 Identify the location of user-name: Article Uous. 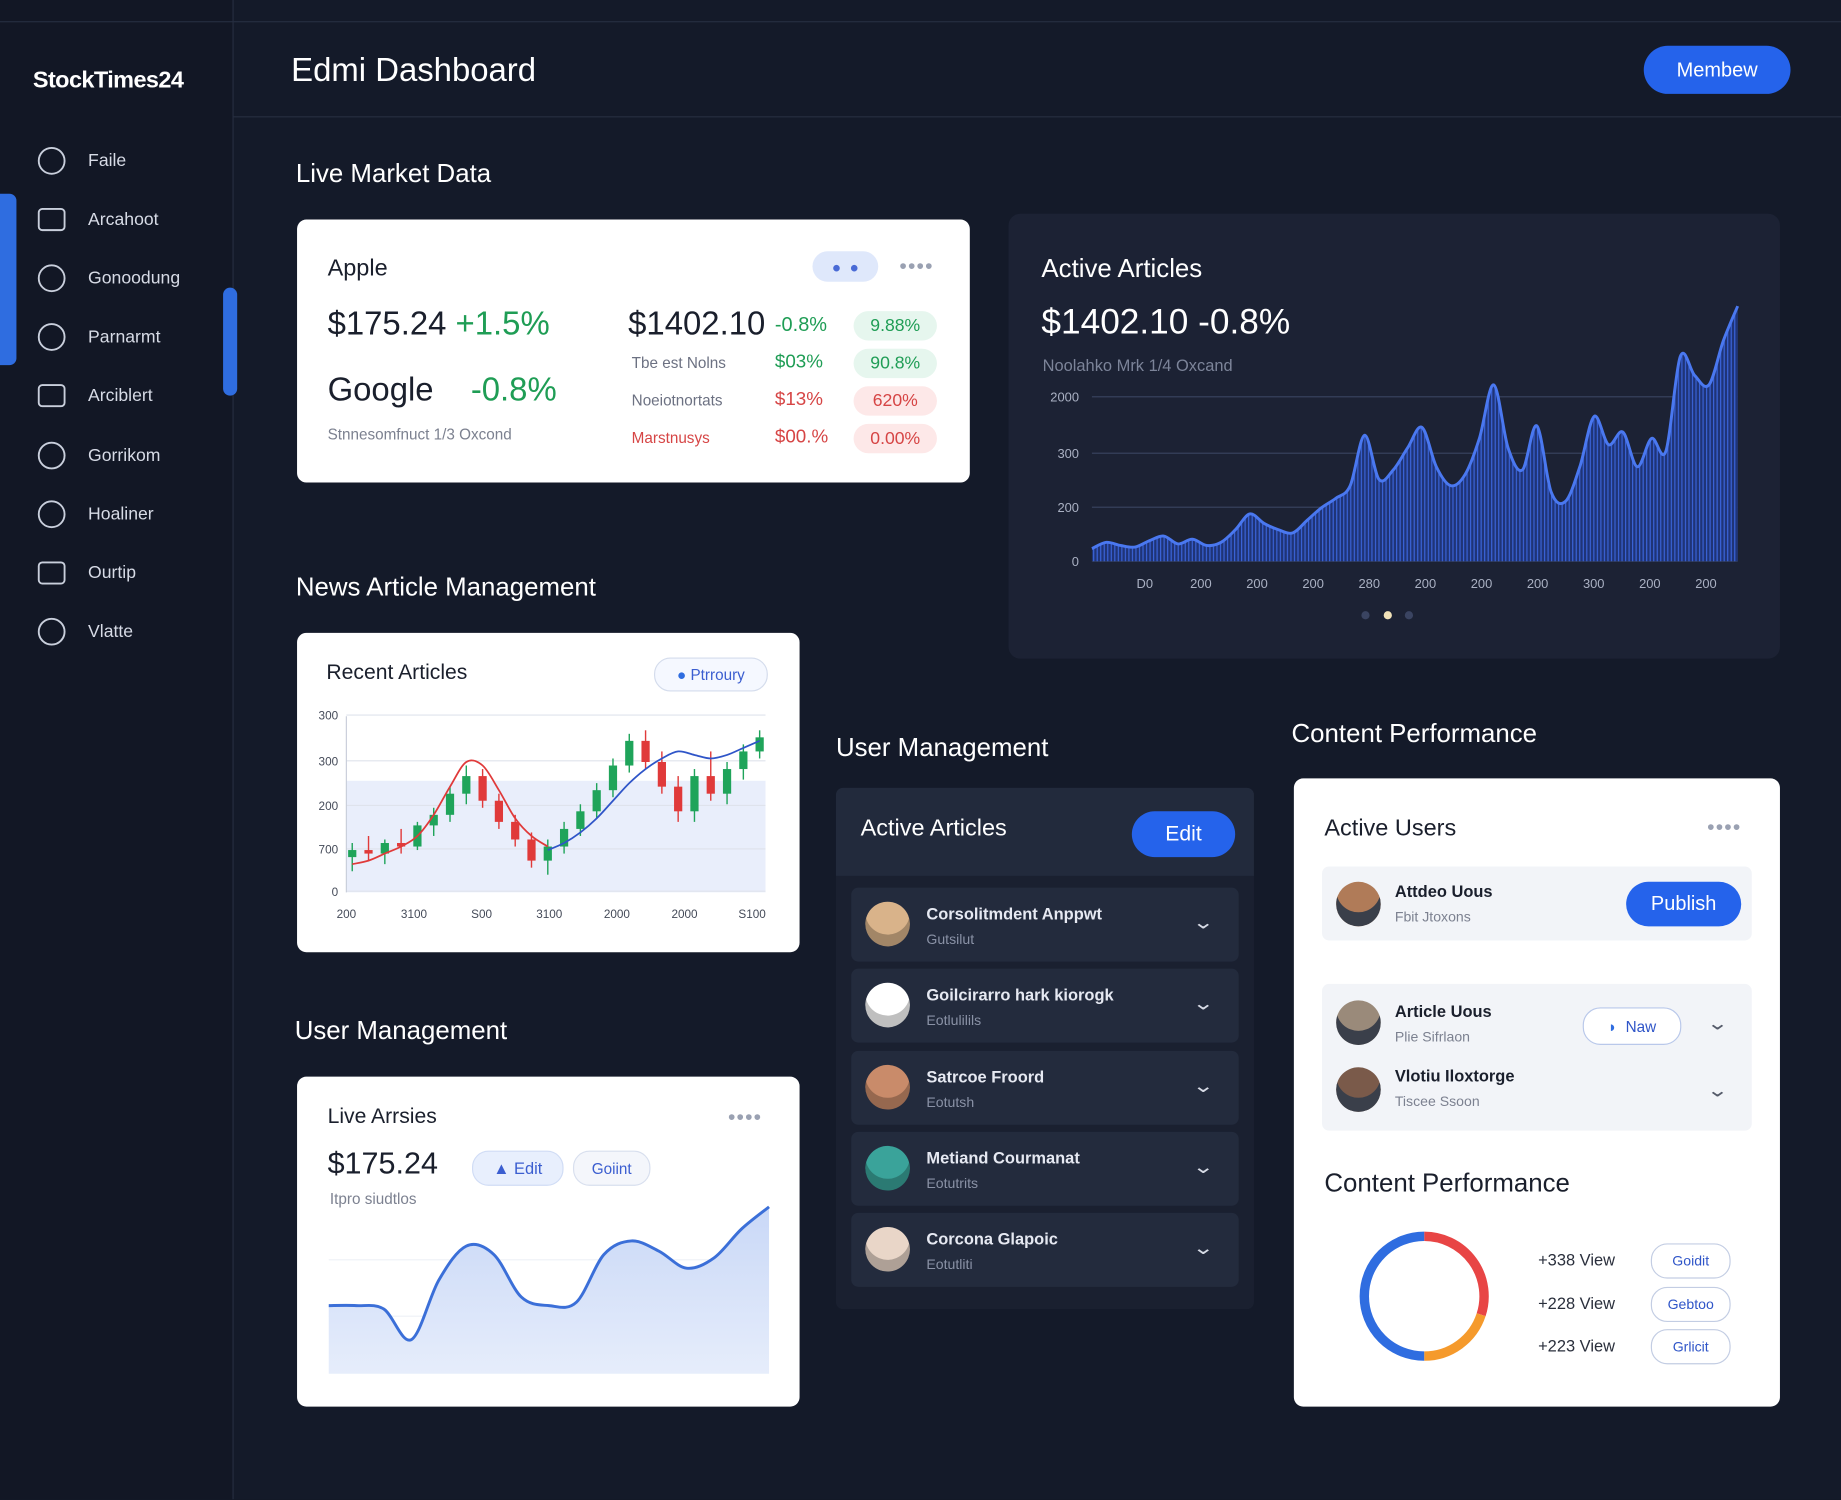
(1443, 1011).